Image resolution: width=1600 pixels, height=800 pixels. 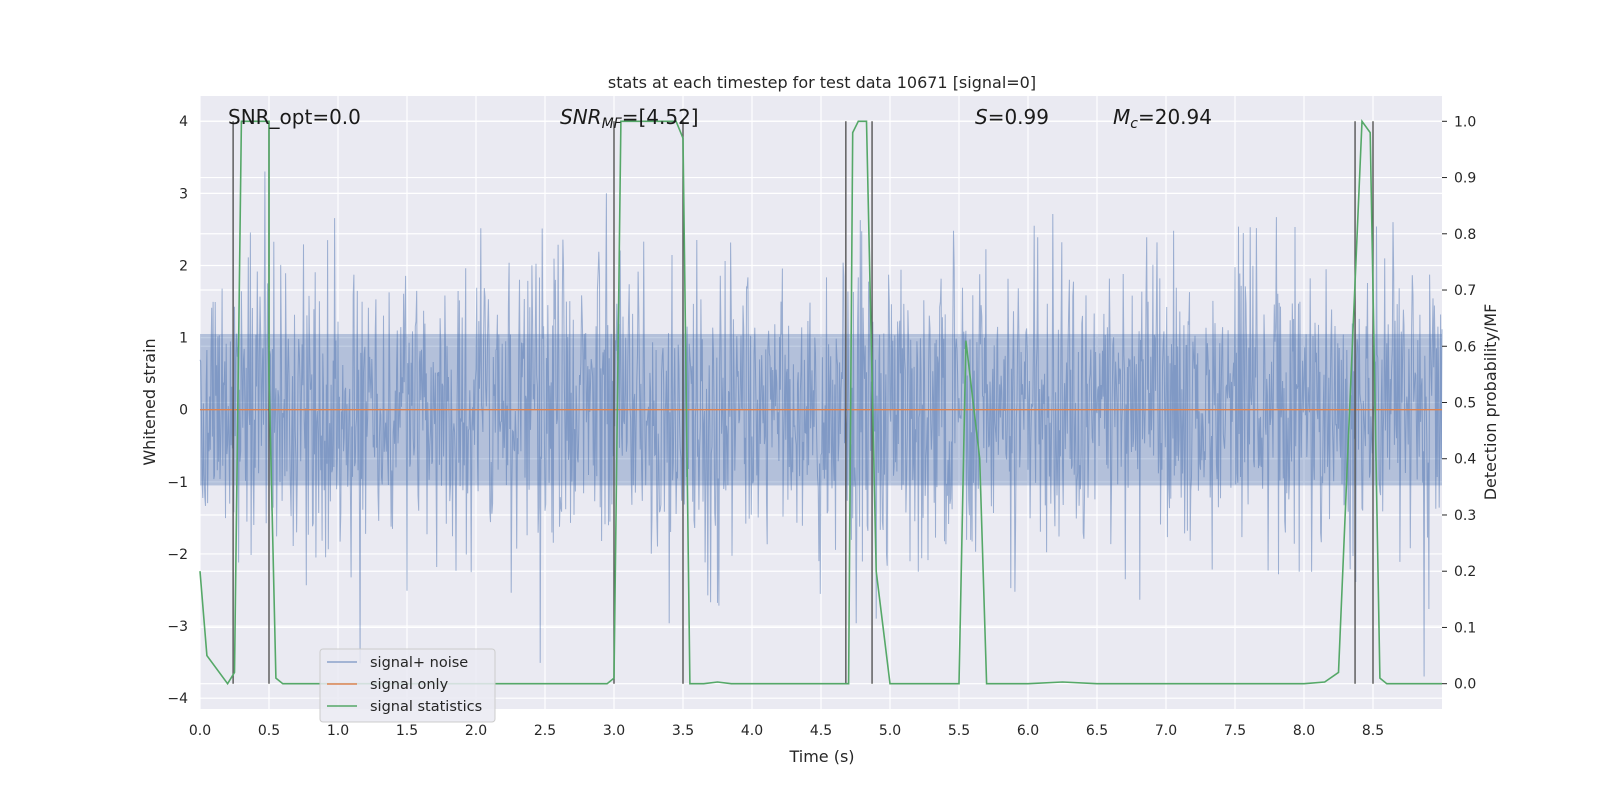 What do you see at coordinates (1134, 124) in the screenshot?
I see `annotation-mc-sub: c` at bounding box center [1134, 124].